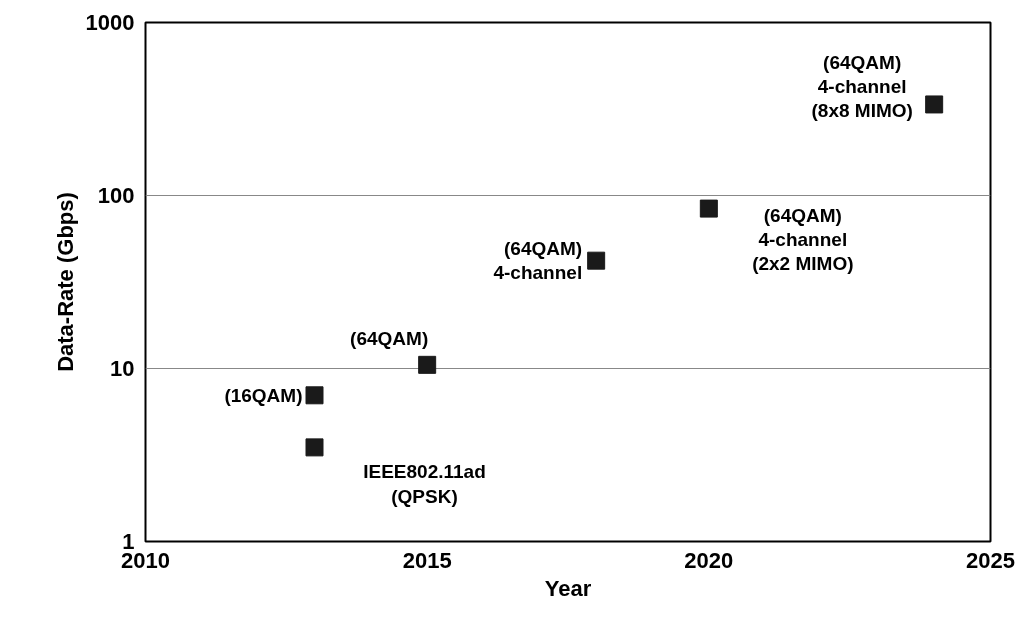 The height and width of the screenshot is (635, 1032). What do you see at coordinates (389, 338) in the screenshot?
I see `annotation: (64QAM)` at bounding box center [389, 338].